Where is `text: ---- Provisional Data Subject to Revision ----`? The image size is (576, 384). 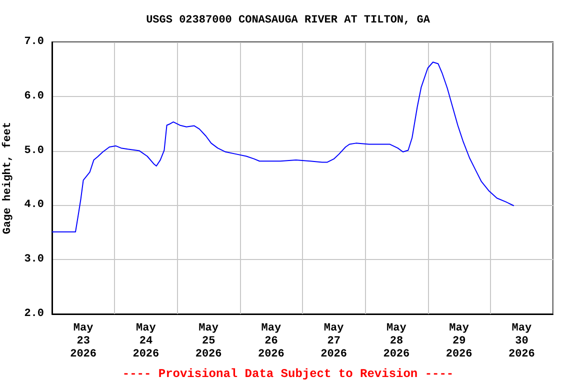
text: ---- Provisional Data Subject to Revision ---- is located at coordinates (288, 374).